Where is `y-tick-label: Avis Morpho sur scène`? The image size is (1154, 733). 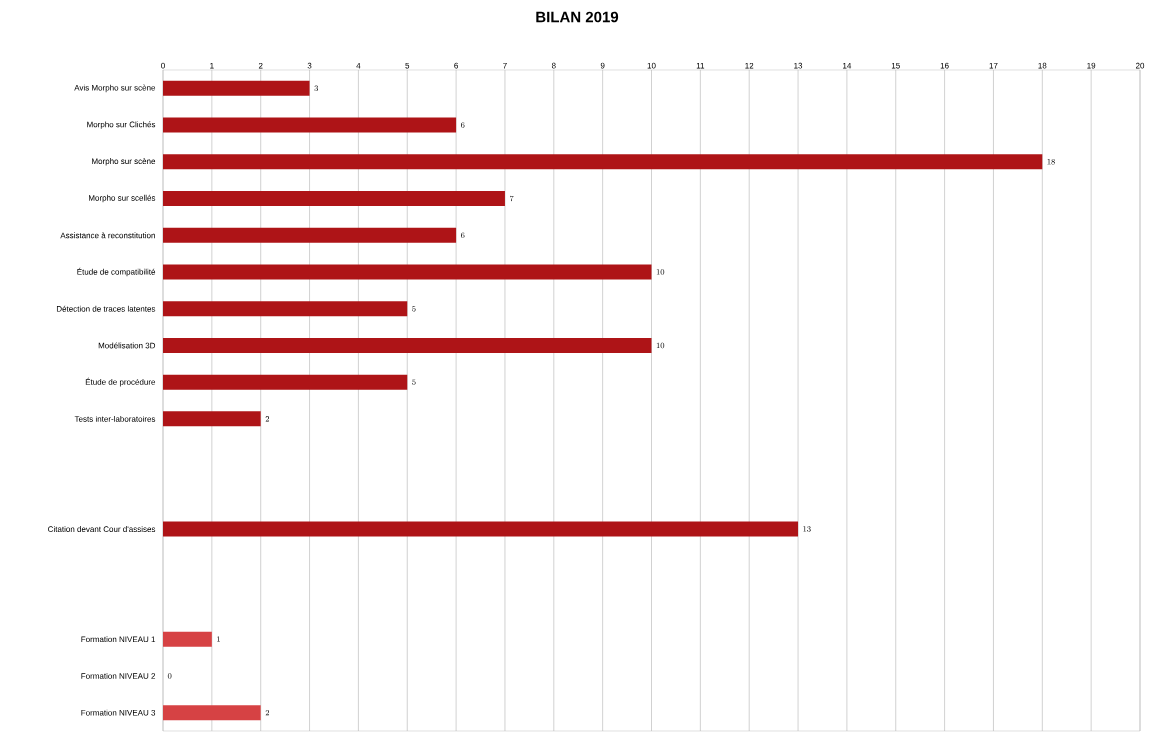 y-tick-label: Avis Morpho sur scène is located at coordinates (115, 88).